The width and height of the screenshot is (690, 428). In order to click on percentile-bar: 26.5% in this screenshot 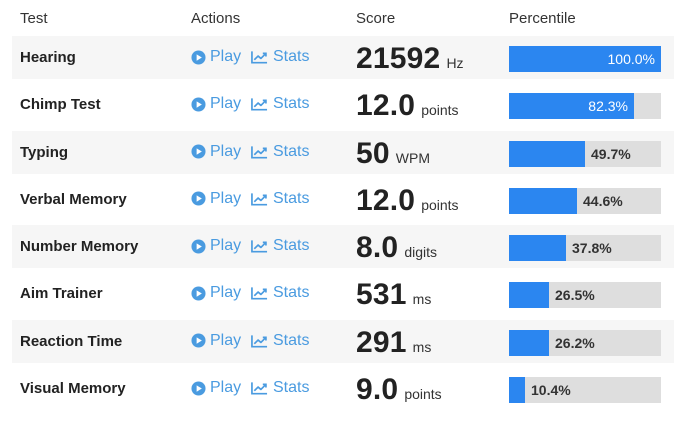, I will do `click(585, 295)`.